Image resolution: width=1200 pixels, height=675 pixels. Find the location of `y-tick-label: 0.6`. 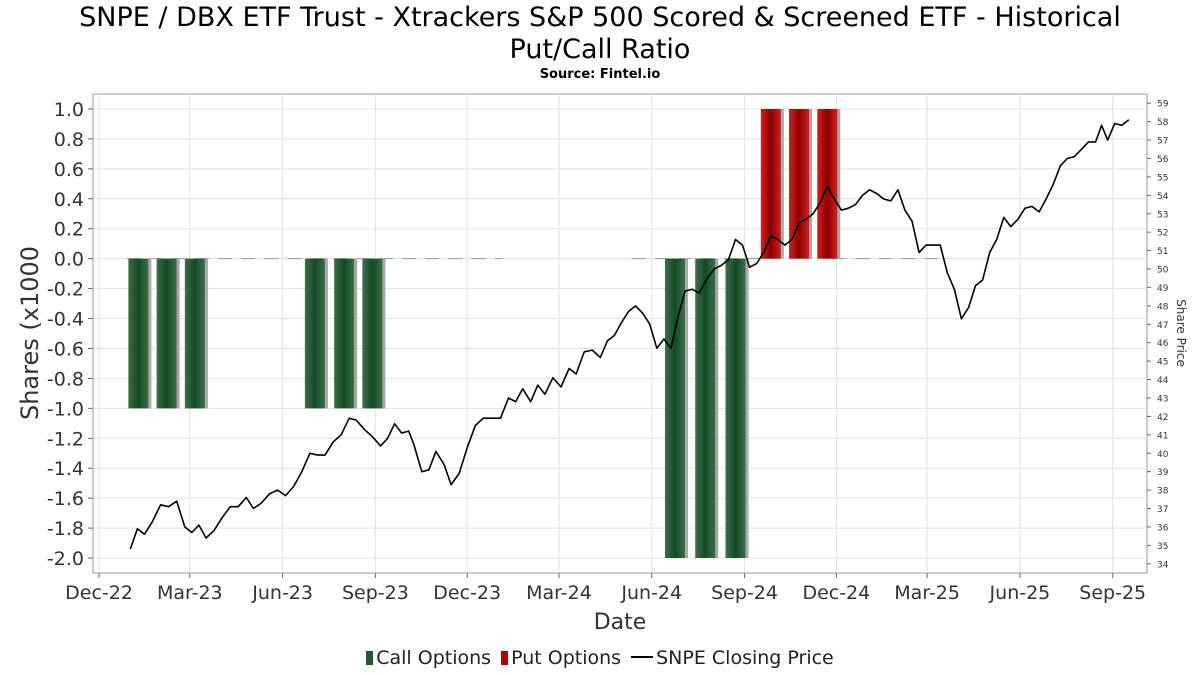

y-tick-label: 0.6 is located at coordinates (69, 170).